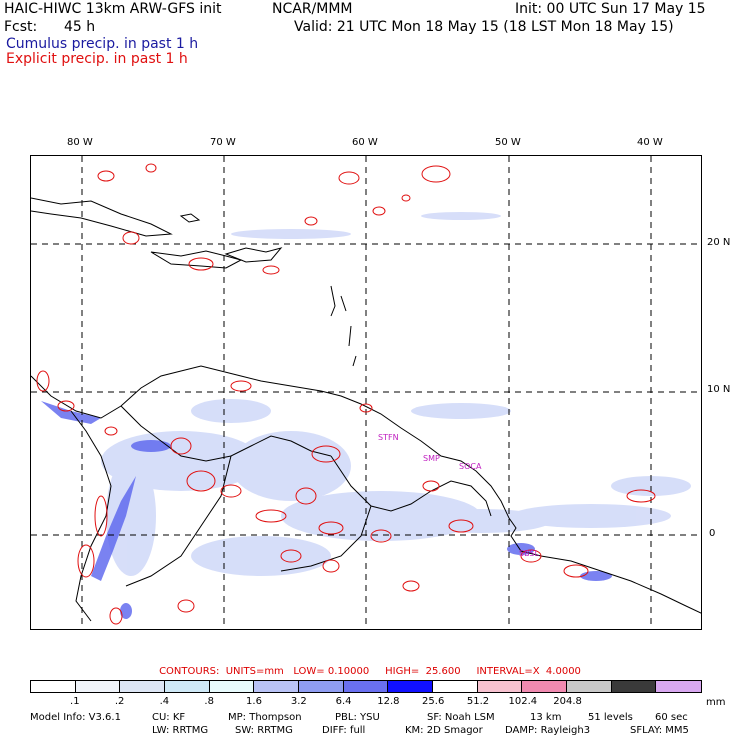  What do you see at coordinates (508, 142) in the screenshot?
I see `lon-label-50w: 50 W` at bounding box center [508, 142].